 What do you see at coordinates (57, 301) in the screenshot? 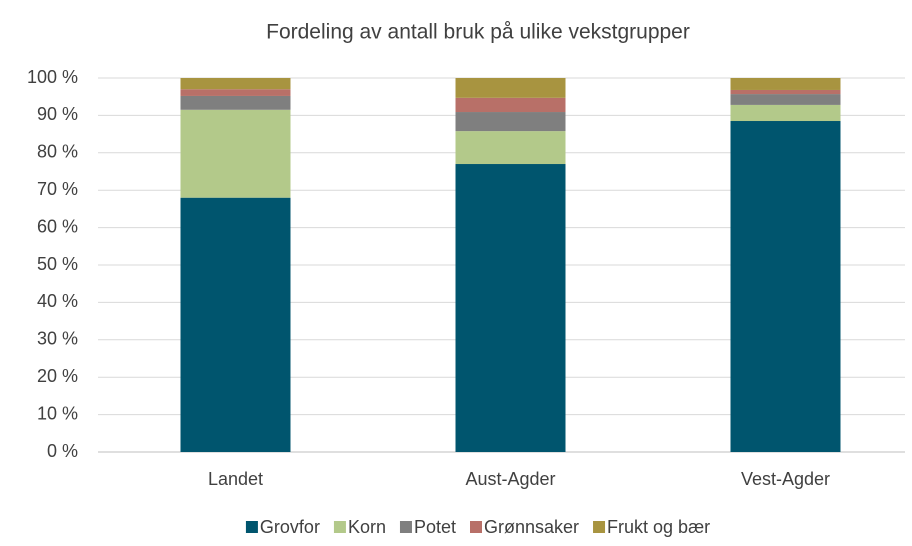
I see `y-tick-label: 40 %` at bounding box center [57, 301].